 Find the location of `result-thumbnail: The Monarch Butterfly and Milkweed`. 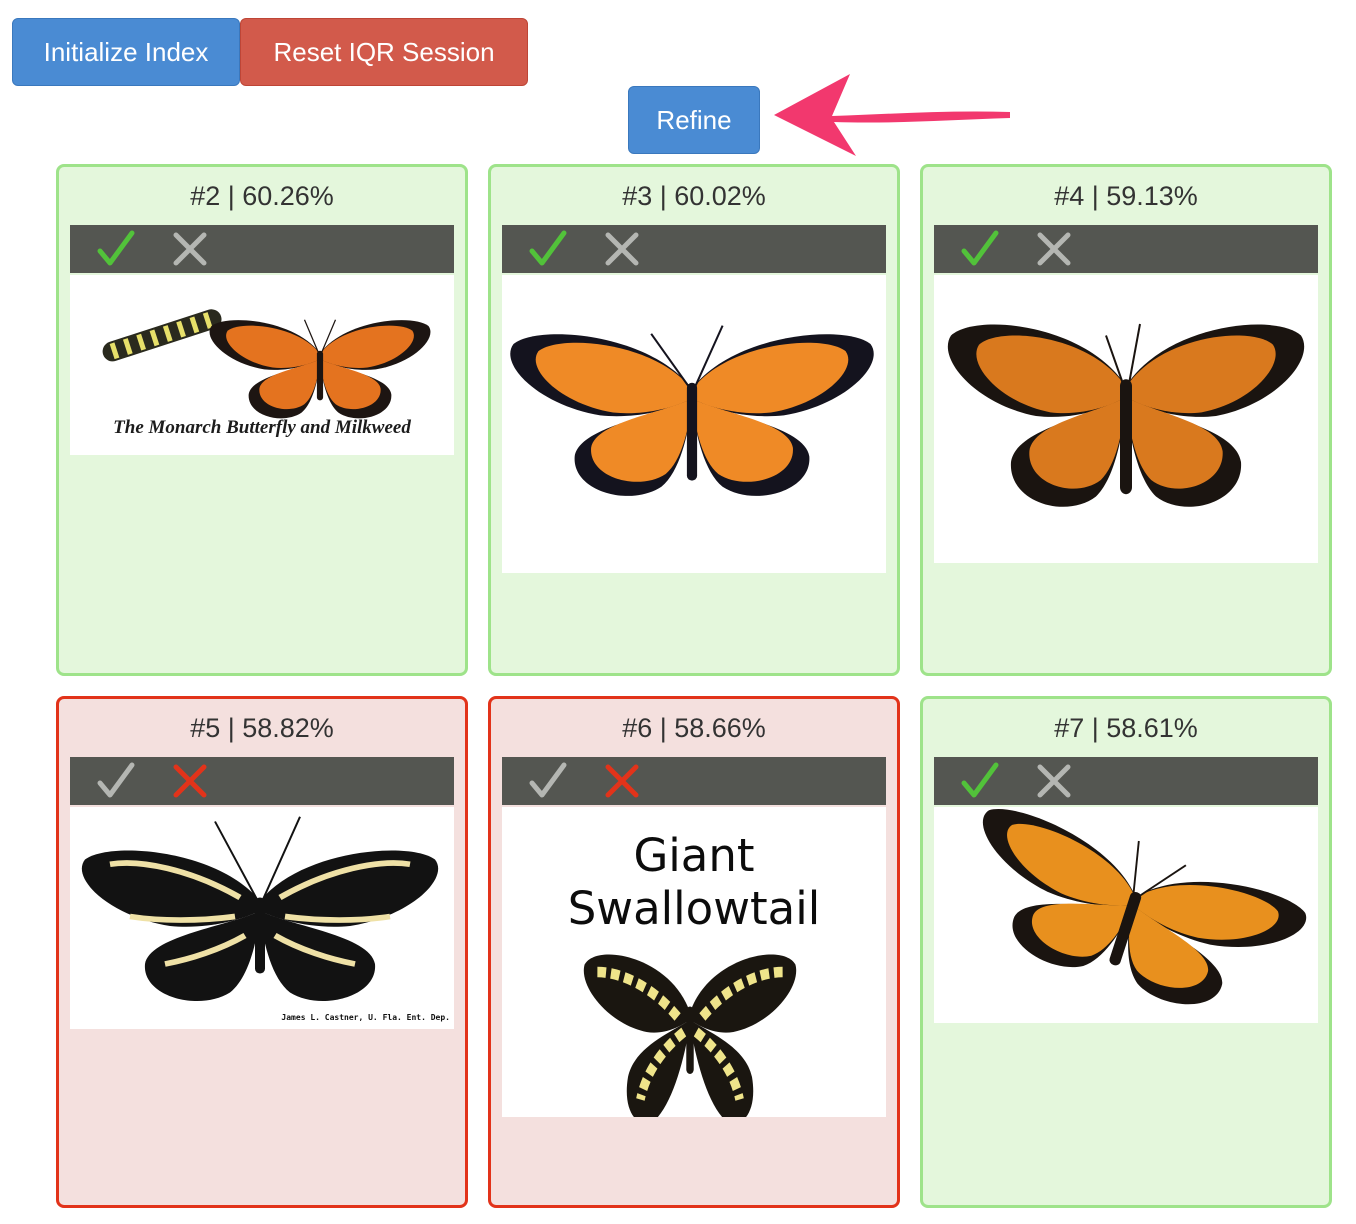

result-thumbnail: The Monarch Butterfly and Milkweed is located at coordinates (262, 365).